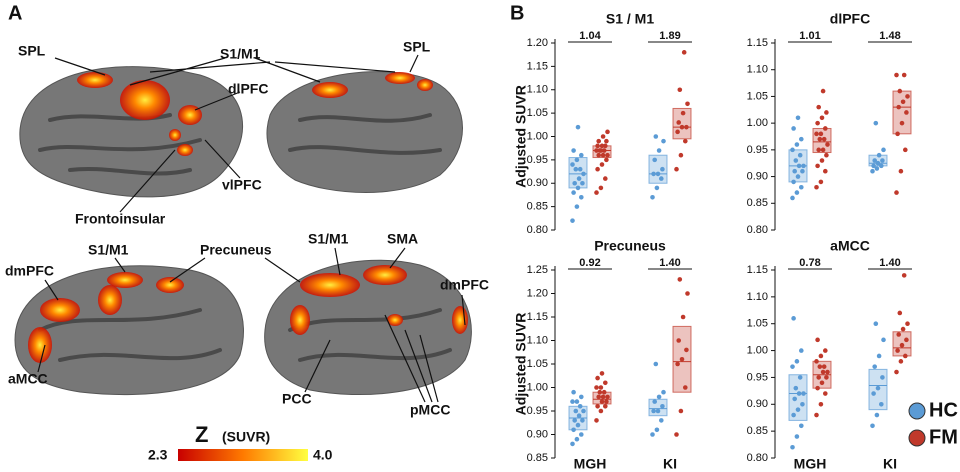  I want to click on x-tick-label: KI, so click(670, 464).